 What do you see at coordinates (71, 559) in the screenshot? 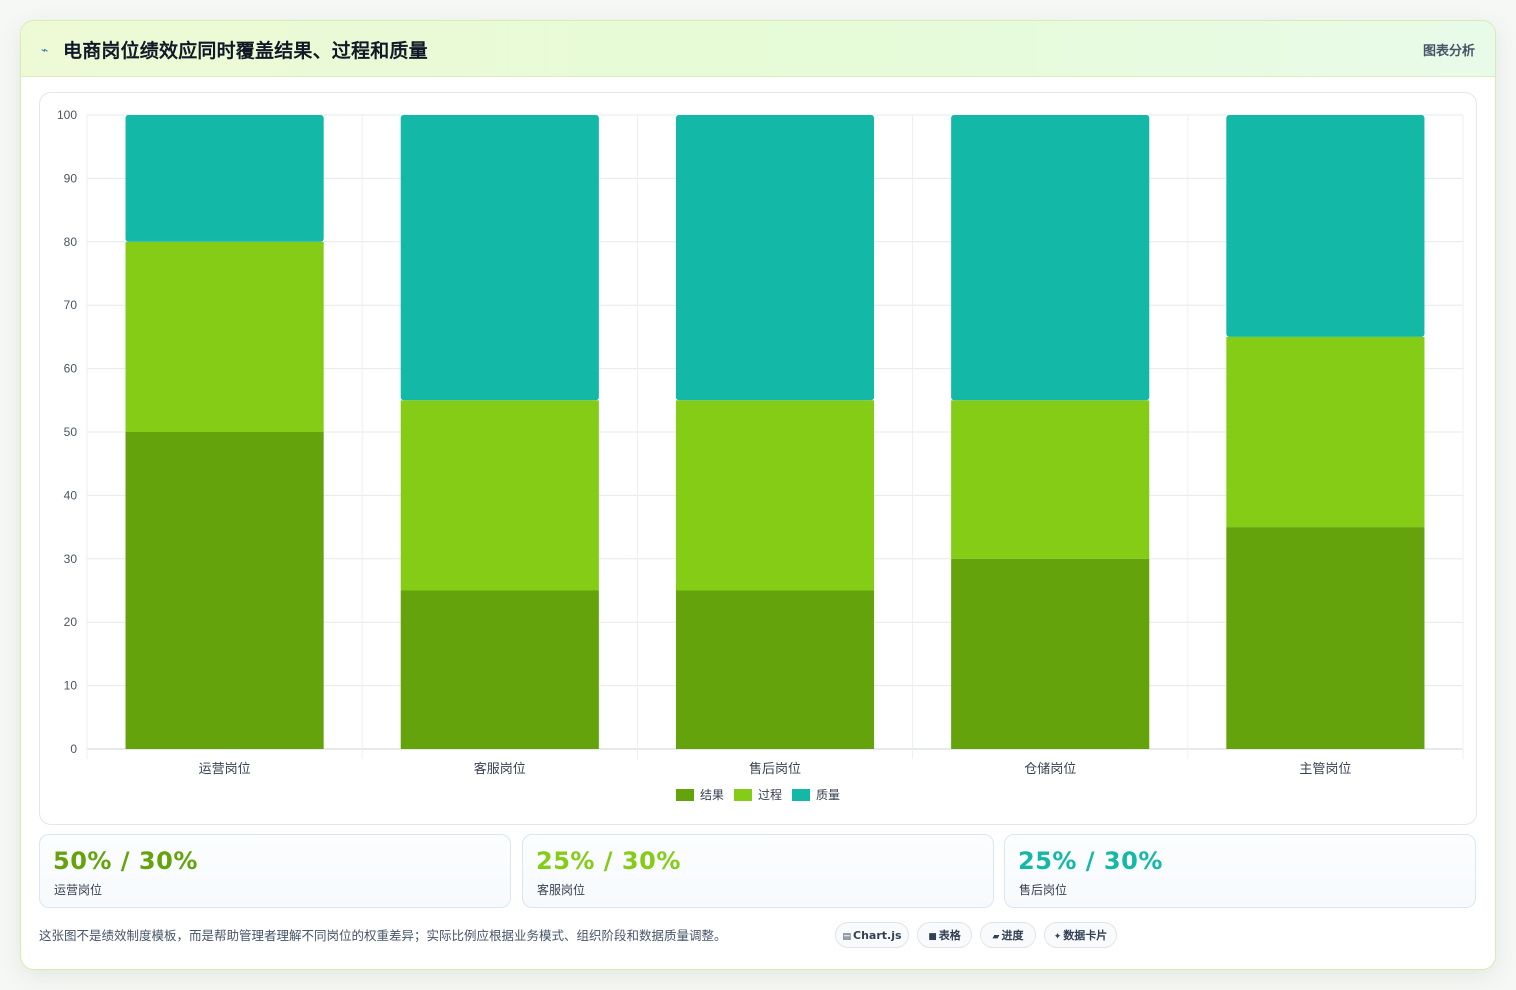
I see `y-tick-label: 30` at bounding box center [71, 559].